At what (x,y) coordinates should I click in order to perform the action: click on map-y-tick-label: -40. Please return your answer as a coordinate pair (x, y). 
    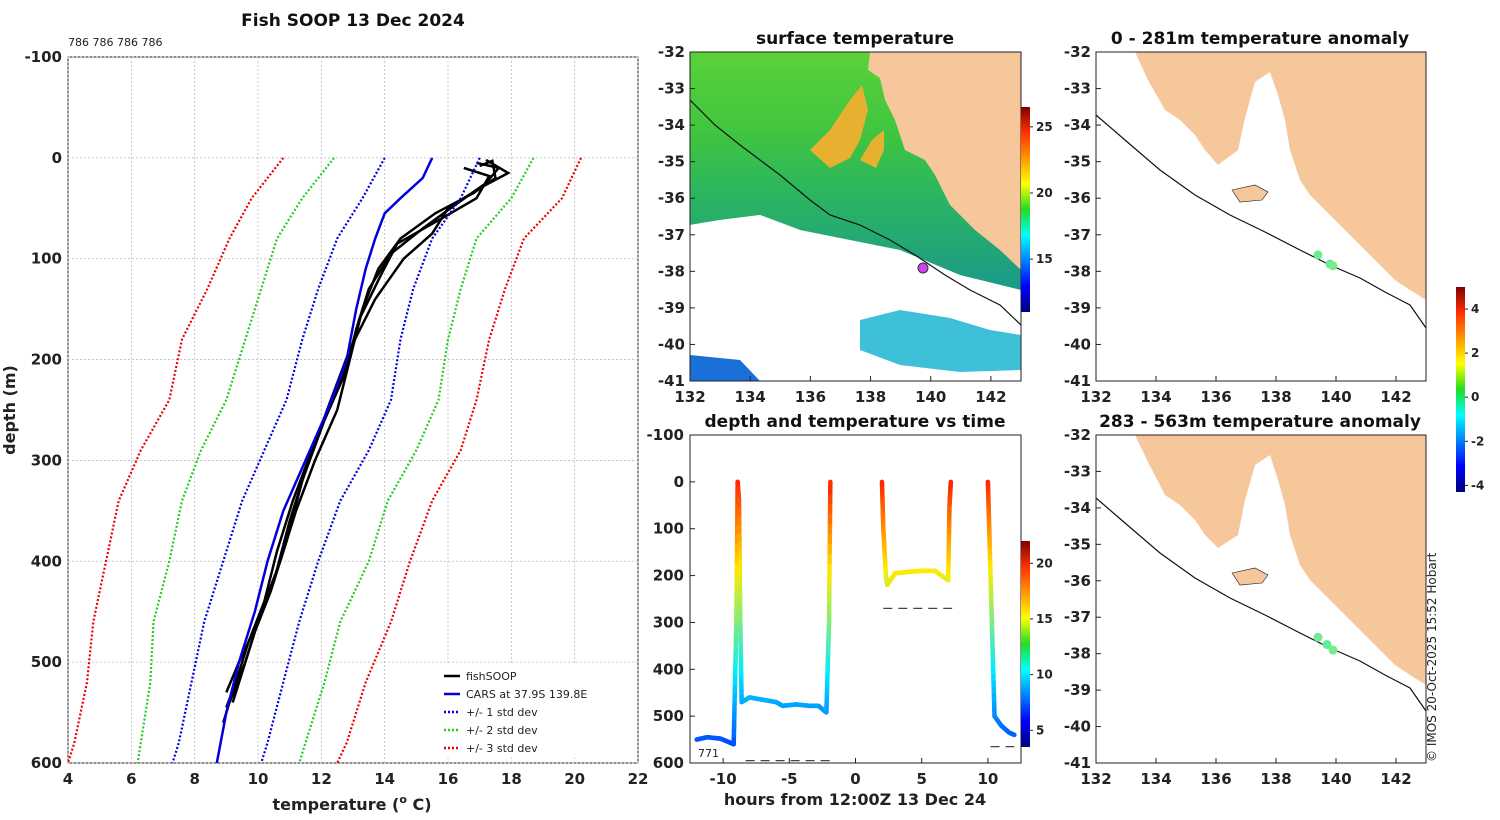
    Looking at the image, I should click on (671, 344).